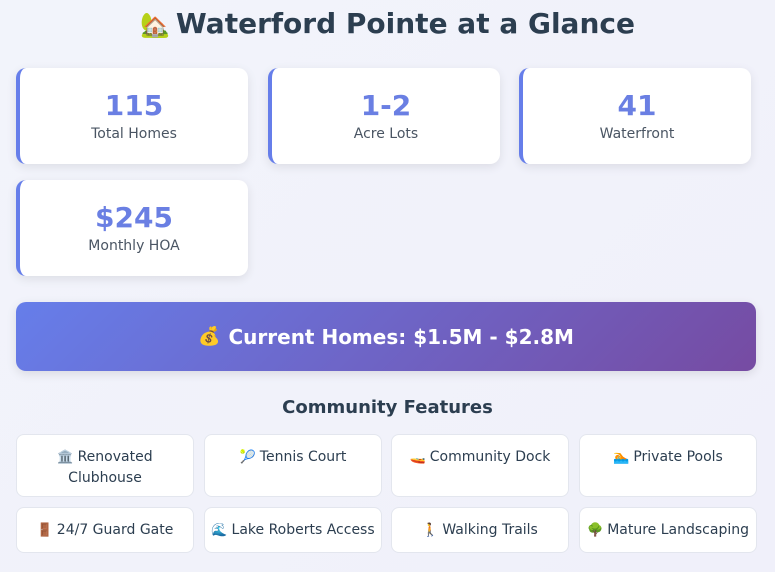  Describe the element at coordinates (134, 105) in the screenshot. I see `stat-value: 115` at that location.